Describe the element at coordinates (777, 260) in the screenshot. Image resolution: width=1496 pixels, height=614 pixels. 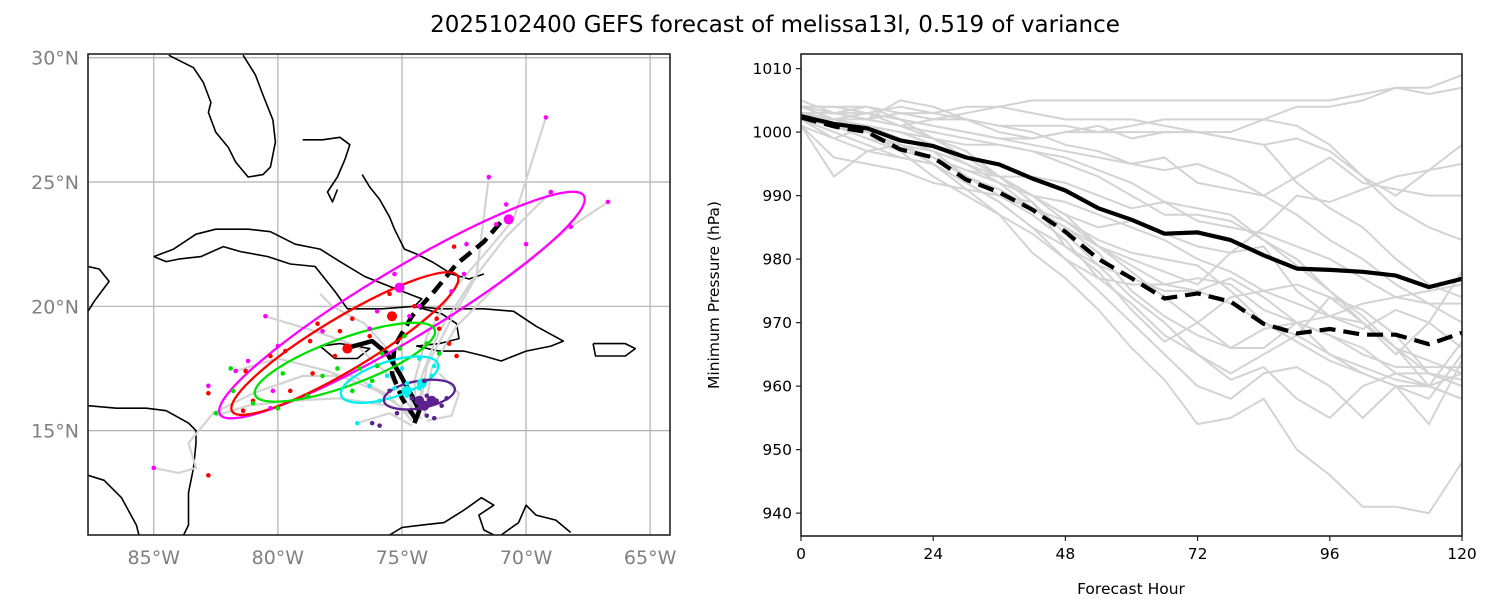
I see `y-tick-label: 980` at that location.